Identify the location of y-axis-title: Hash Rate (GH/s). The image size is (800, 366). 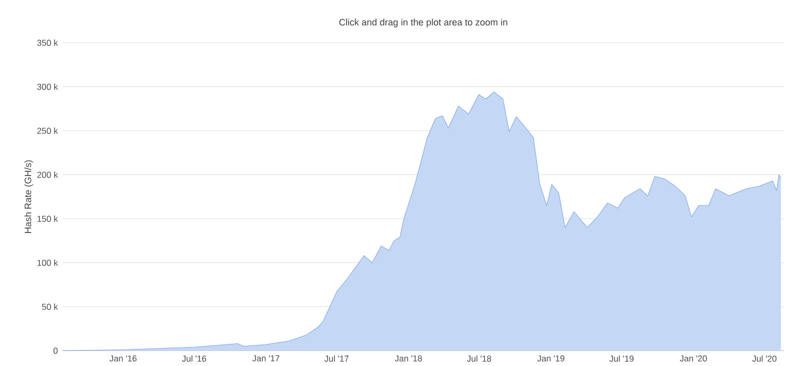
(29, 196).